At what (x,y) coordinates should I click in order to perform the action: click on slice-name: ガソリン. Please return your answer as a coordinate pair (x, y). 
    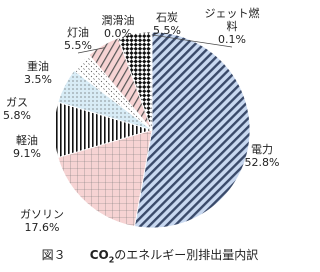
    Looking at the image, I should click on (42, 214).